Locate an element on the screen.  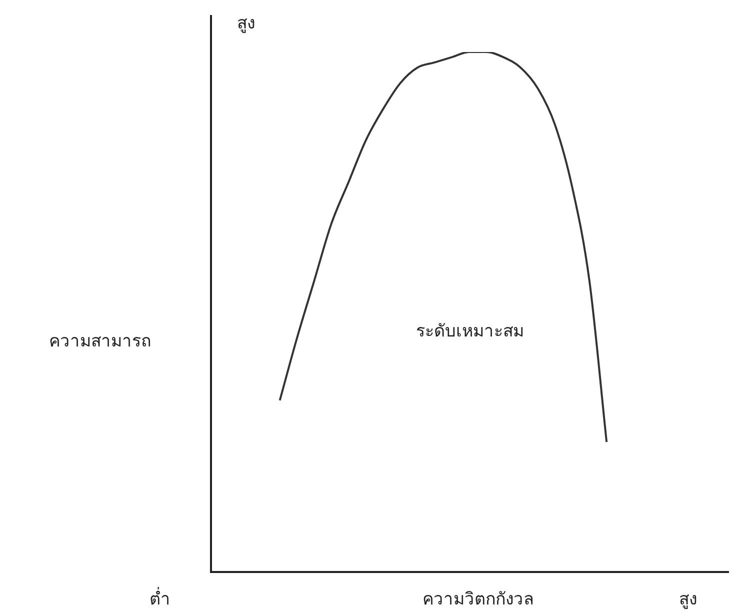
y-axis-title: ความสามารถ is located at coordinates (100, 342).